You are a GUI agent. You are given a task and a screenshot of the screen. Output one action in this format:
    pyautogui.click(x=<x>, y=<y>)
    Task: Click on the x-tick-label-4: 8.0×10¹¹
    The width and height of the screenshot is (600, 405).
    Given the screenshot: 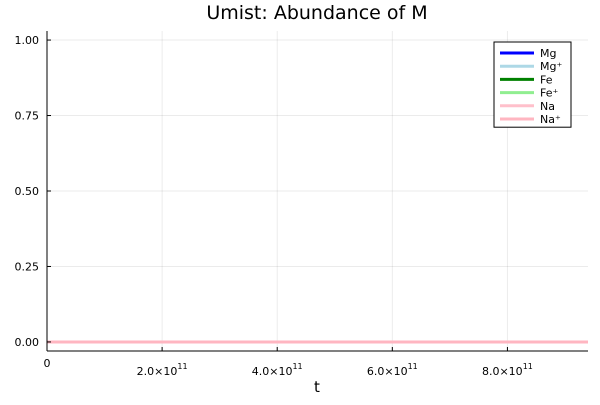 What is the action you would take?
    pyautogui.click(x=507, y=370)
    